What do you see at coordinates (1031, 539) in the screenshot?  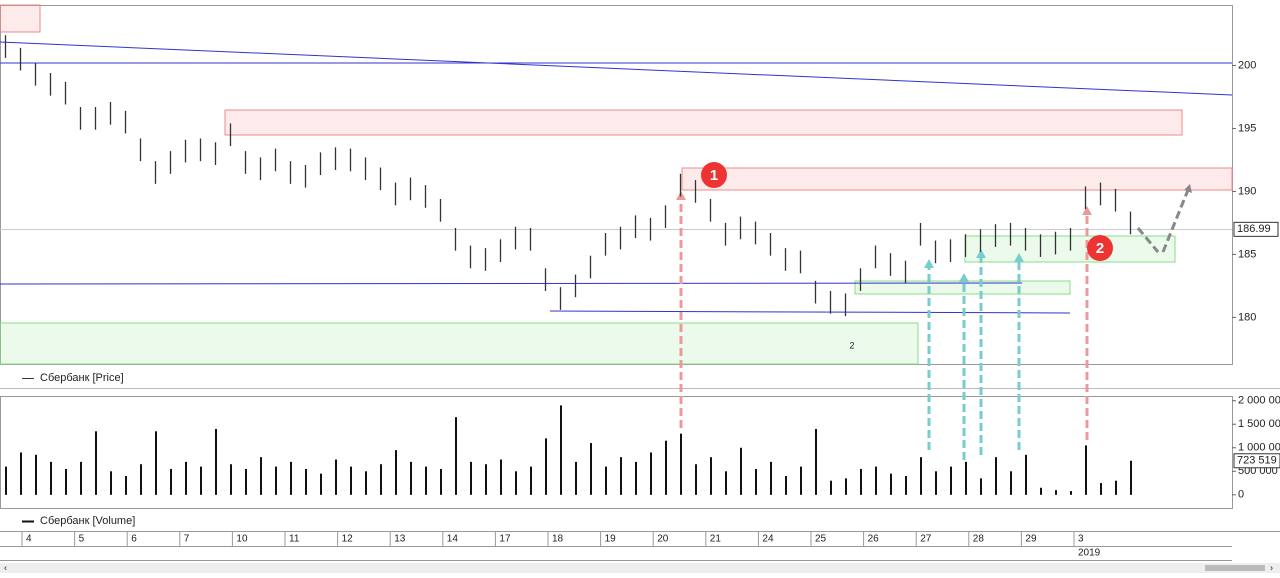 I see `x-tick-label: 29` at bounding box center [1031, 539].